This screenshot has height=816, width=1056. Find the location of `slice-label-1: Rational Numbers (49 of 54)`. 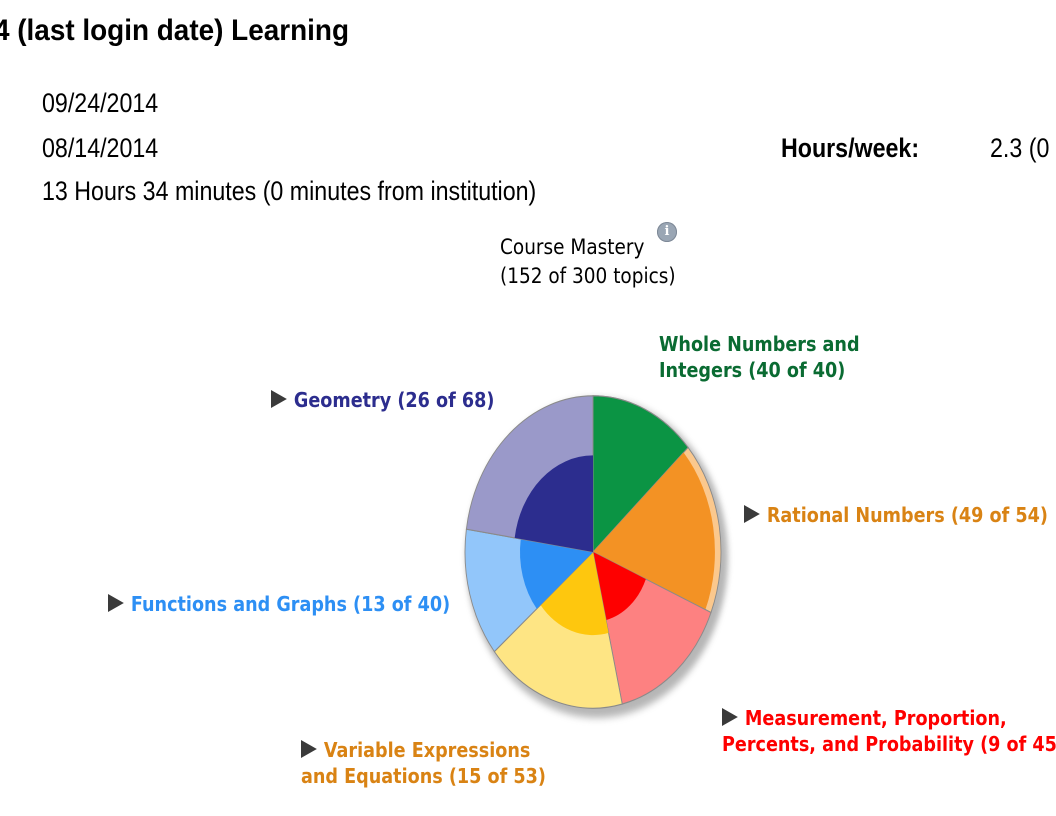

slice-label-1: Rational Numbers (49 of 54) is located at coordinates (896, 515).